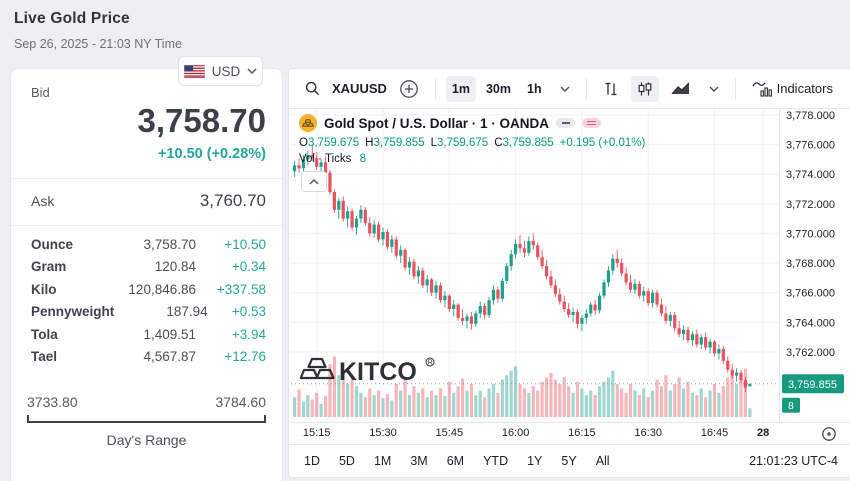  Describe the element at coordinates (714, 433) in the screenshot. I see `x-axis-label: 16:45` at that location.